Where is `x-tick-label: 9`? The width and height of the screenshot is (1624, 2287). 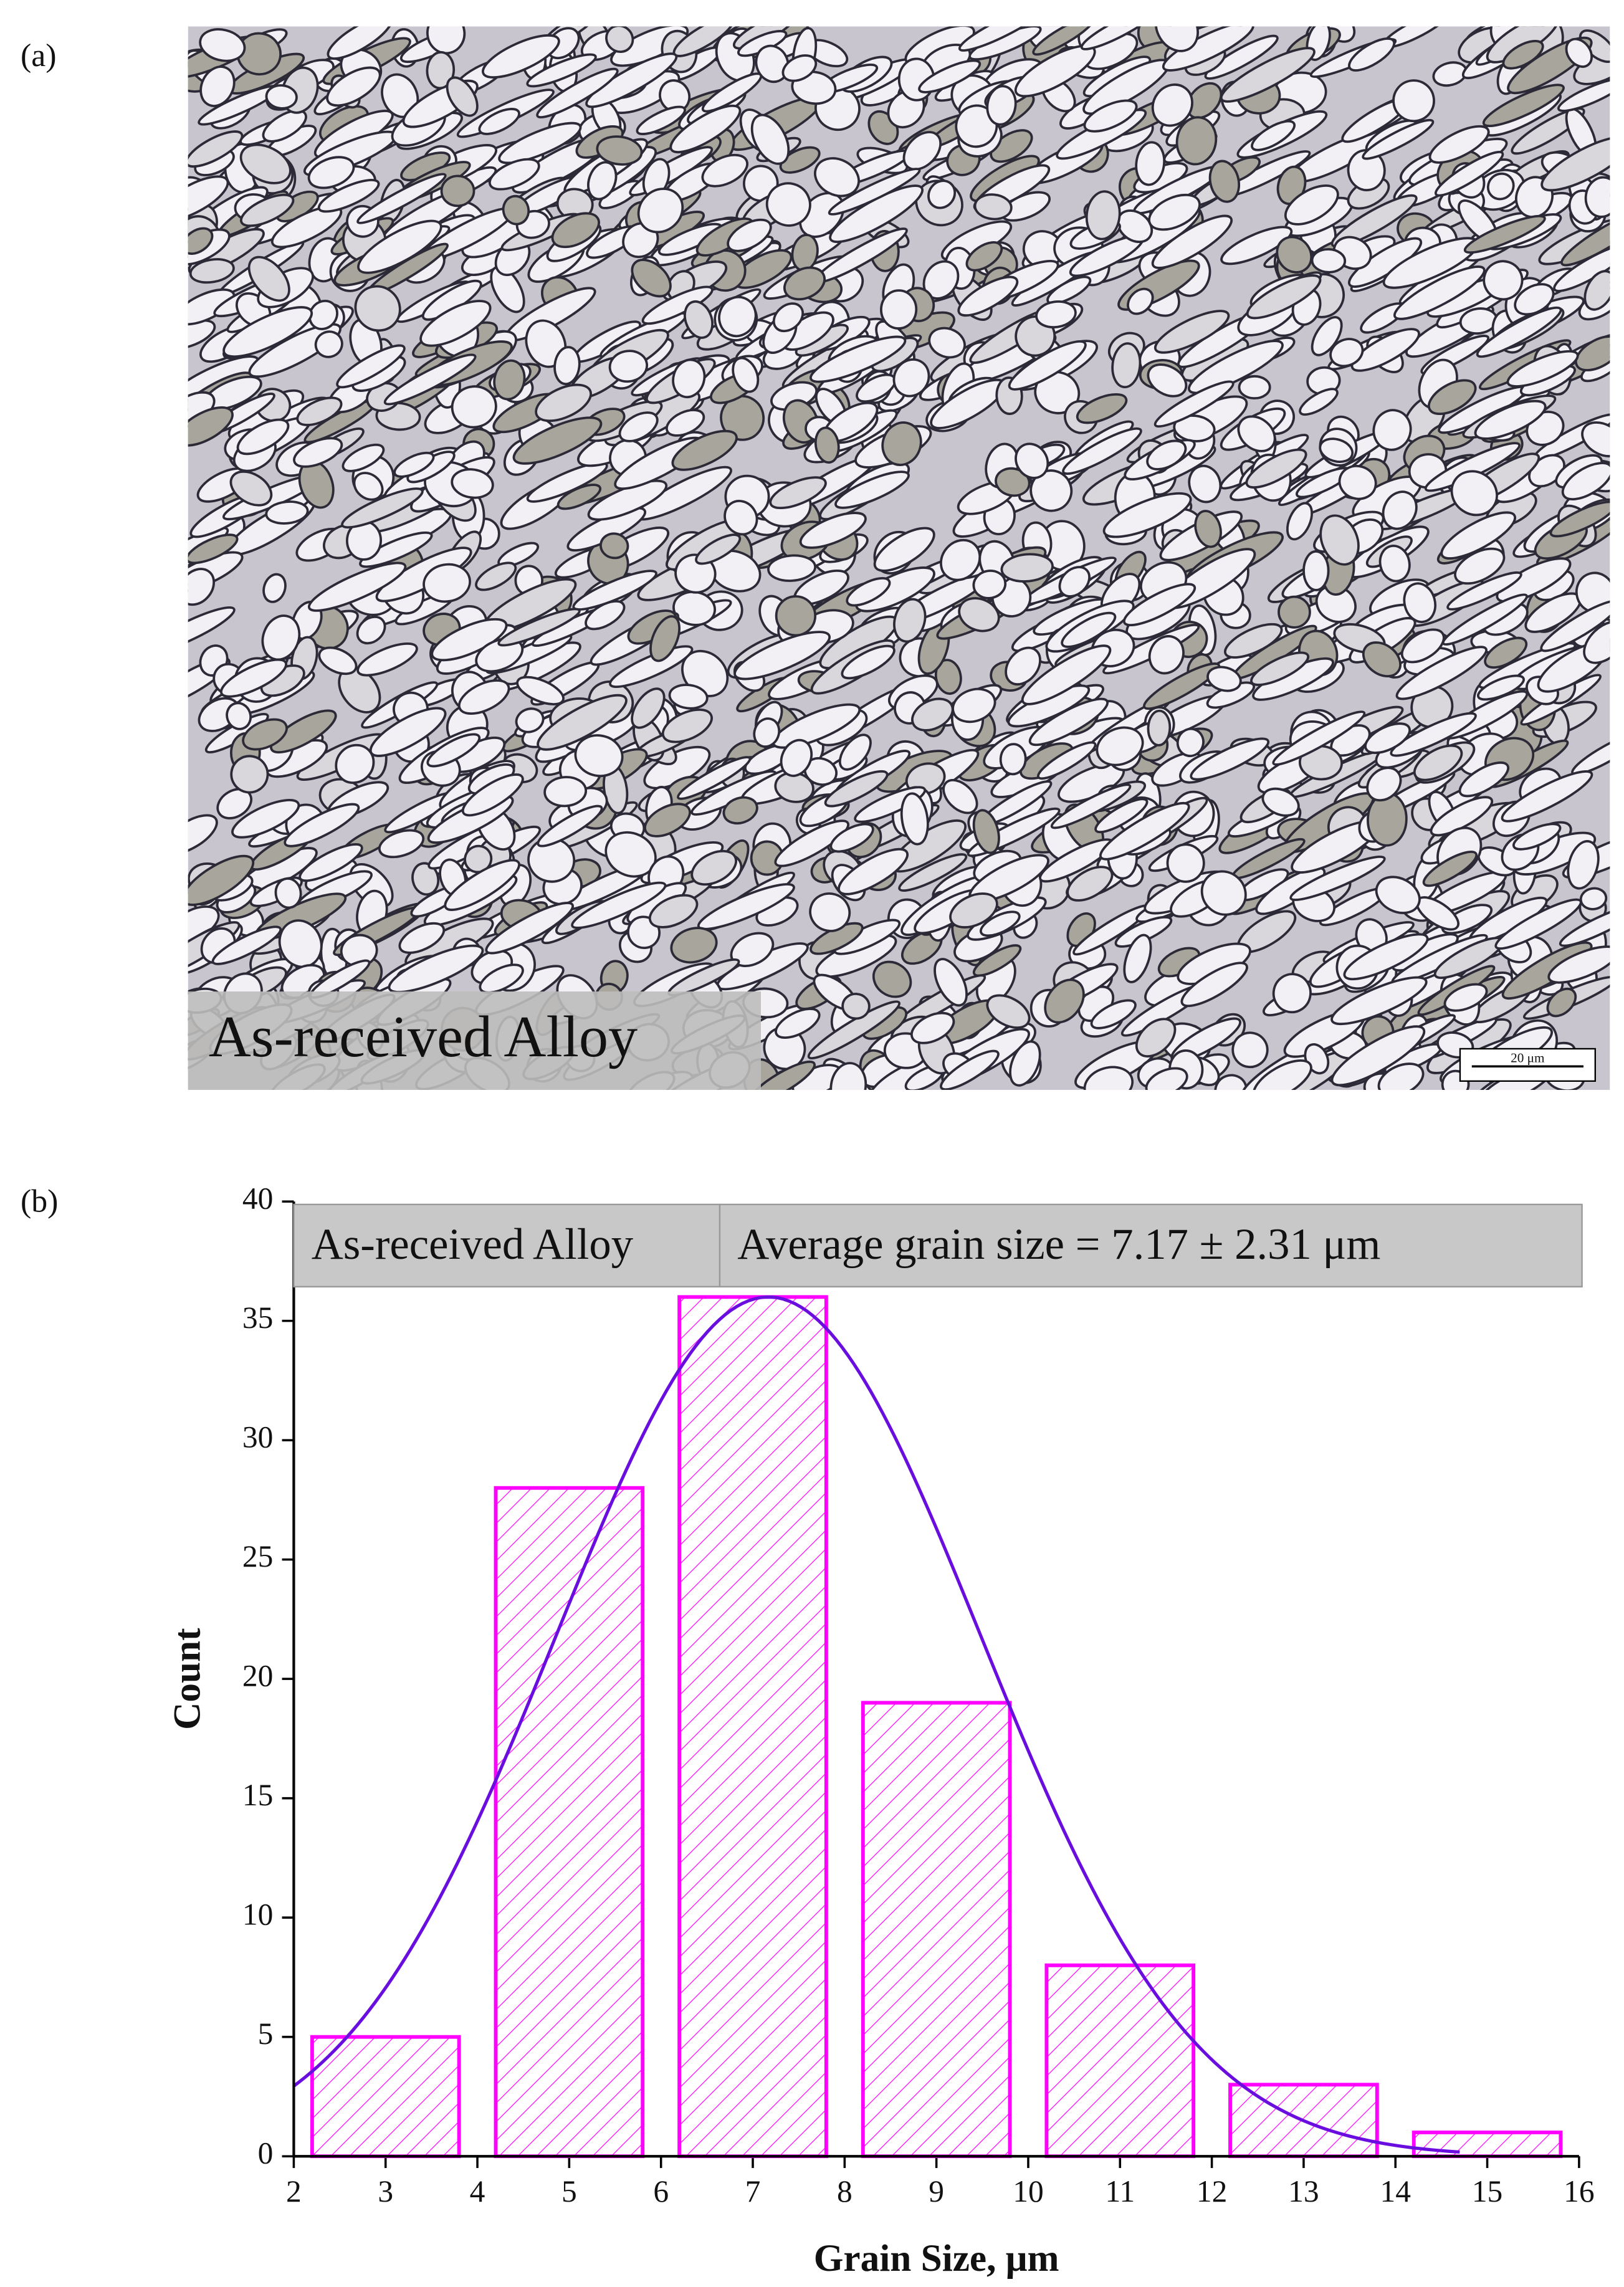
x-tick-label: 9 is located at coordinates (937, 2191).